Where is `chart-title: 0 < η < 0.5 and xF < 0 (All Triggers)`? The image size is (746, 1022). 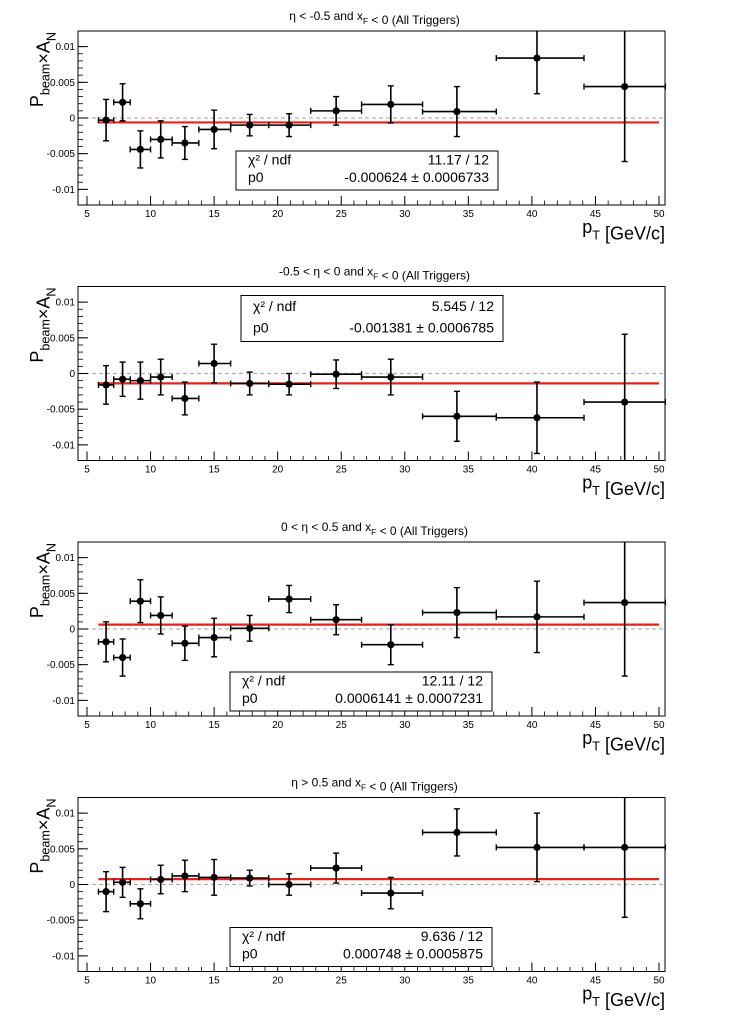 chart-title: 0 < η < 0.5 and xF < 0 (All Triggers) is located at coordinates (374, 529).